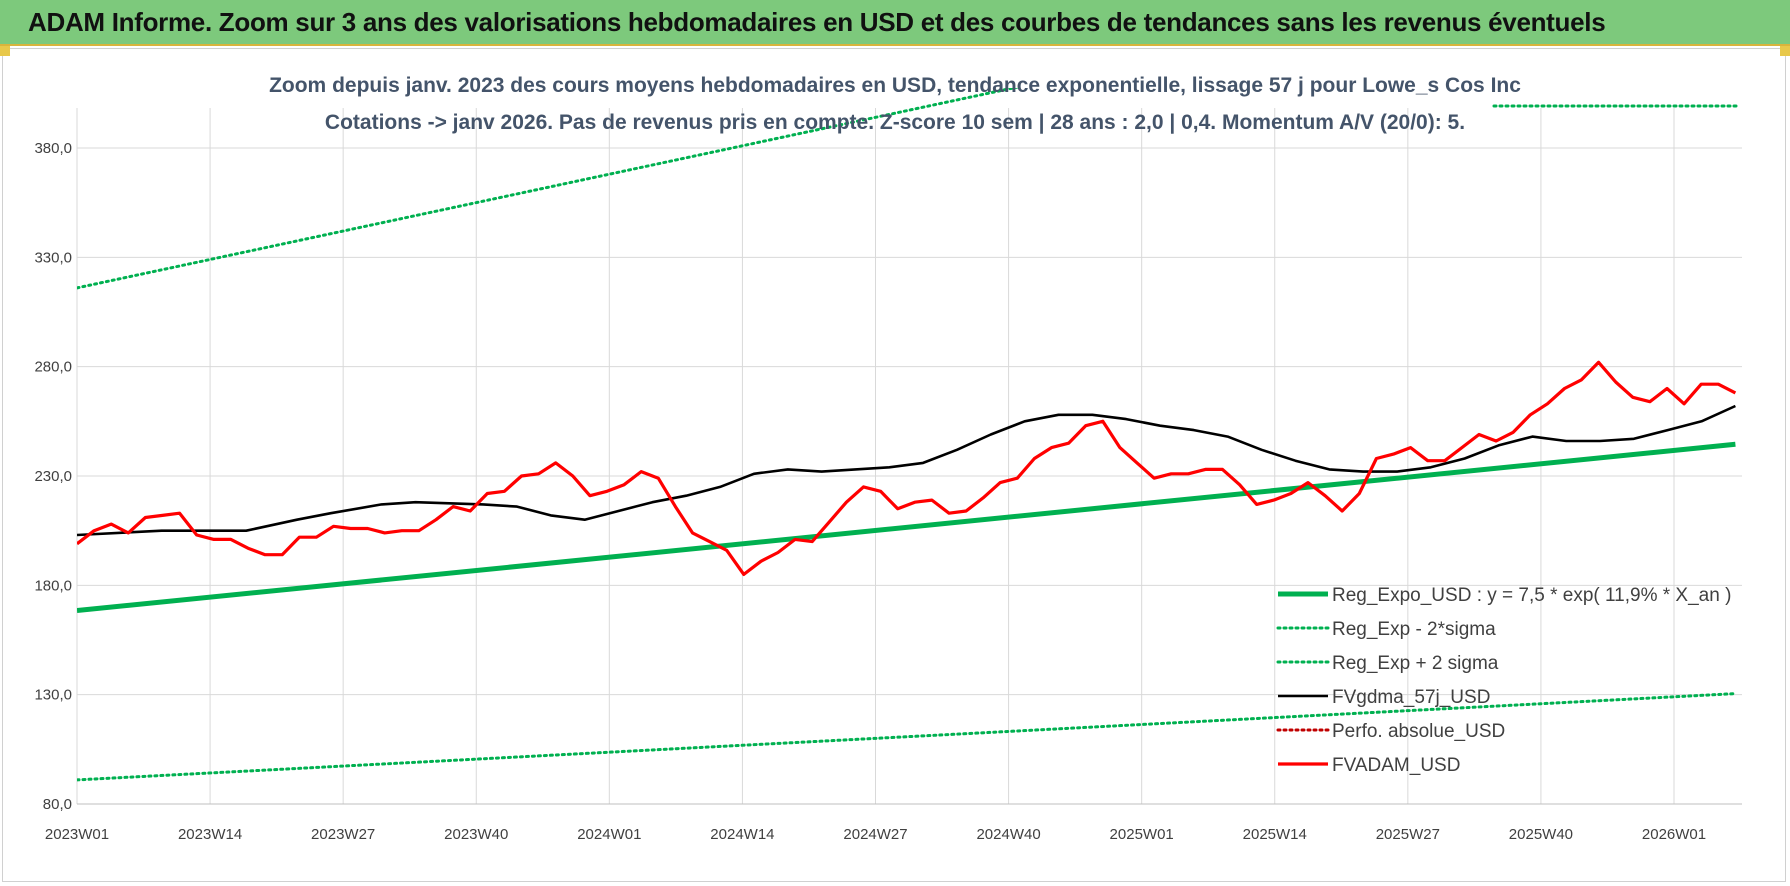 This screenshot has height=886, width=1790. Describe the element at coordinates (53, 257) in the screenshot. I see `y-tick-label: 330,0` at that location.